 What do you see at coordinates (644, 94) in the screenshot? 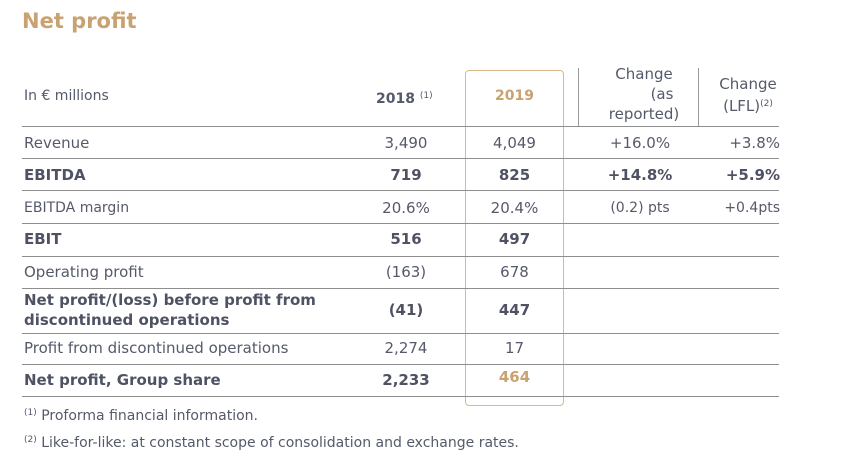
I see `header-change-reported: Change (as reported)` at bounding box center [644, 94].